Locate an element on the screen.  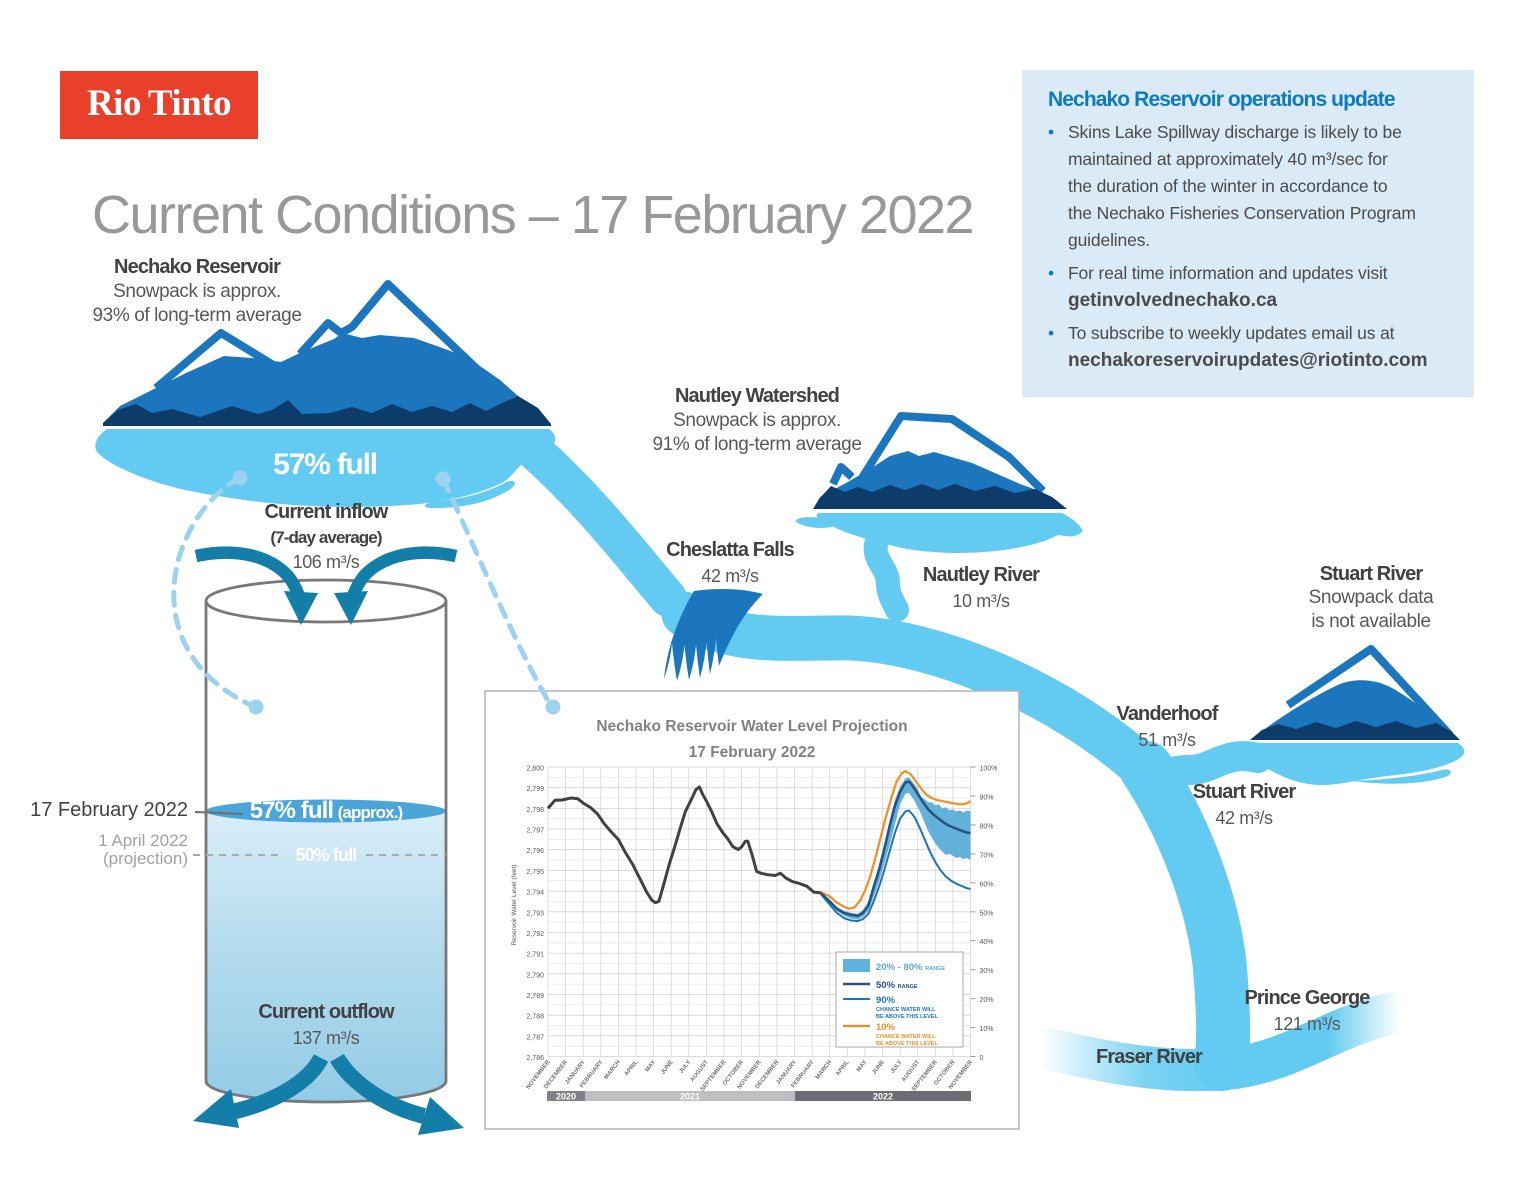
svg-text: 2021 is located at coordinates (690, 1097).